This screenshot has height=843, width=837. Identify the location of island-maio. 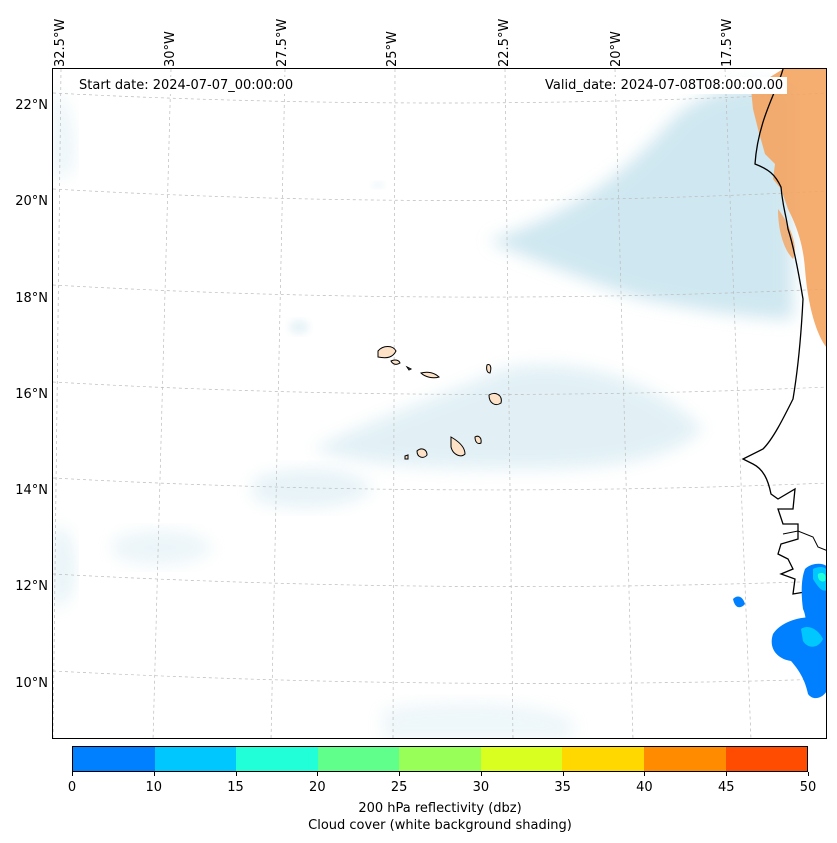
(478, 439).